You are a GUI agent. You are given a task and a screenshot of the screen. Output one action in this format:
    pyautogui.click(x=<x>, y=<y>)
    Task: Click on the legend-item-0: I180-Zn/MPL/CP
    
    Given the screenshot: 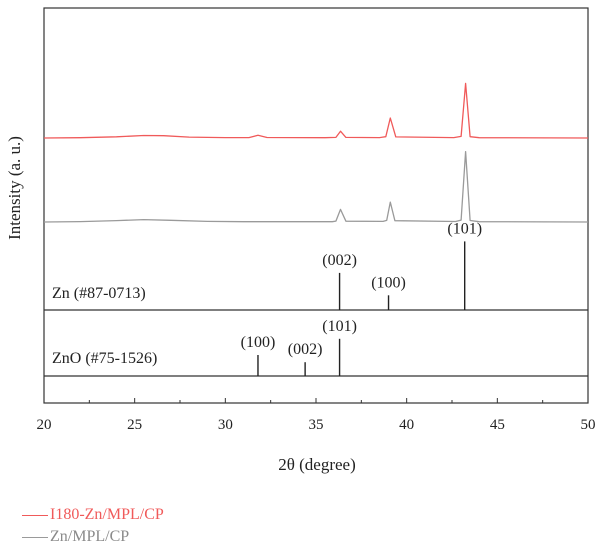 What is the action you would take?
    pyautogui.click(x=93, y=515)
    